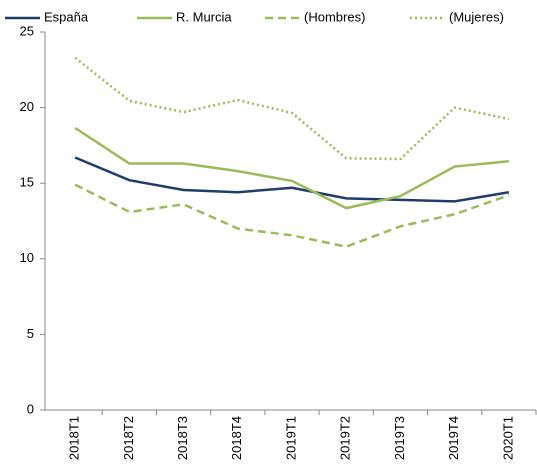 The height and width of the screenshot is (466, 537). I want to click on x-tick-label: 2018T1, so click(74, 438).